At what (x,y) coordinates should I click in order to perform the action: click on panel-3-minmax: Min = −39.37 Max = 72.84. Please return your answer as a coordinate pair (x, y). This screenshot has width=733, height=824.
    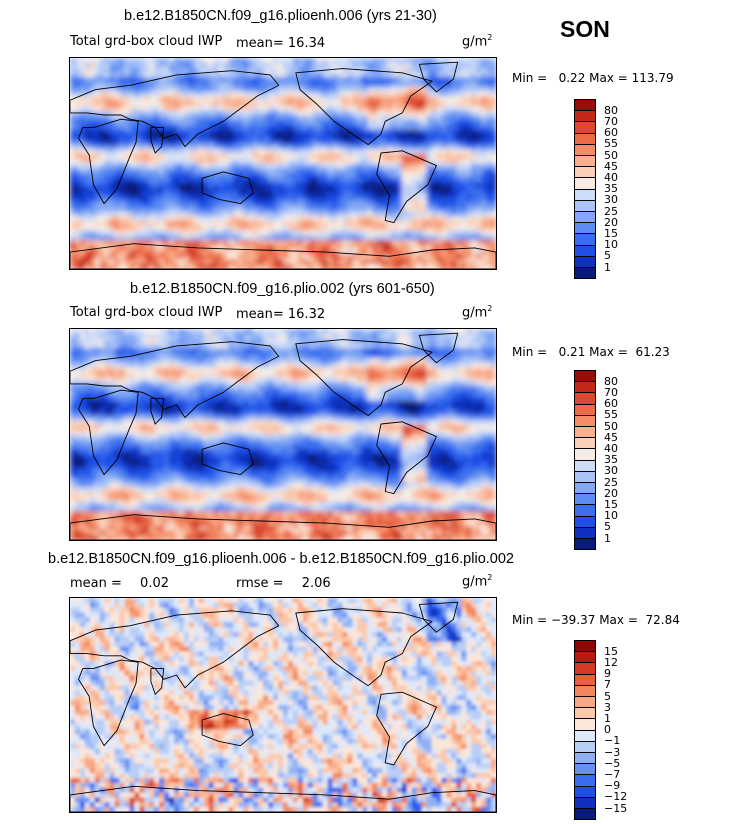
    Looking at the image, I should click on (596, 620).